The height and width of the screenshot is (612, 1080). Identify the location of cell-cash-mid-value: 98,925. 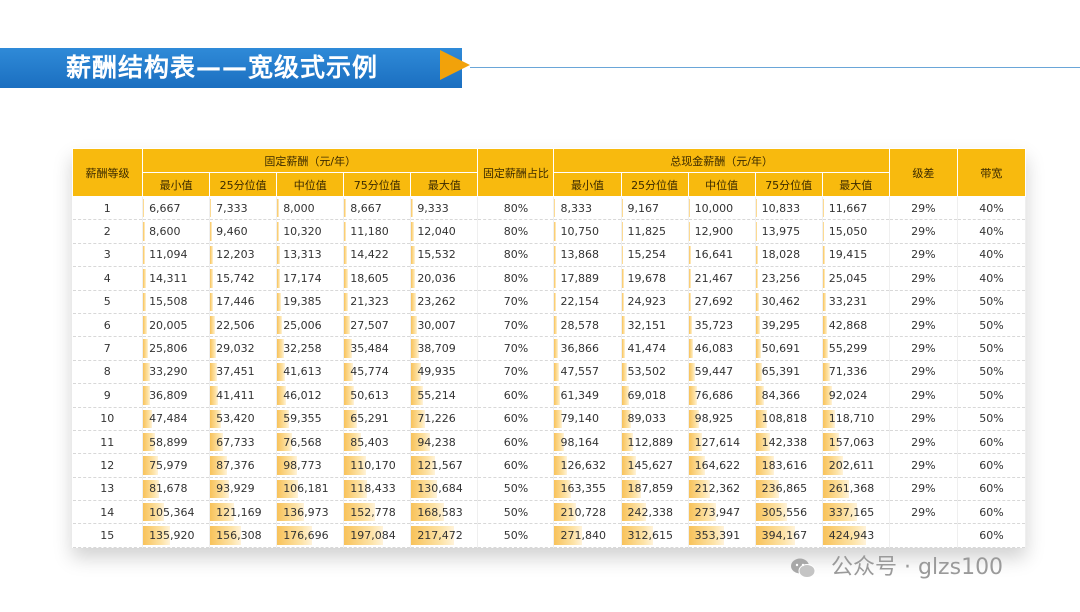
(714, 419).